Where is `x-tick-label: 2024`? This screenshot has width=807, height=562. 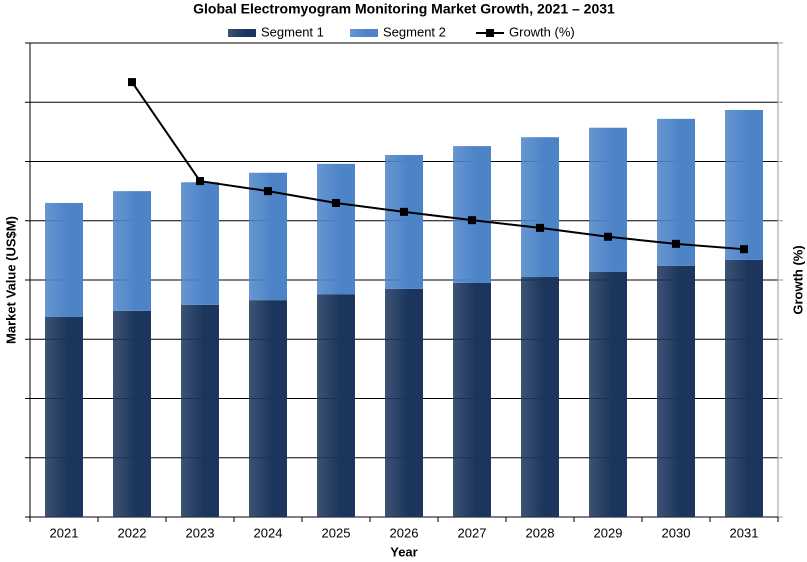 x-tick-label: 2024 is located at coordinates (268, 532).